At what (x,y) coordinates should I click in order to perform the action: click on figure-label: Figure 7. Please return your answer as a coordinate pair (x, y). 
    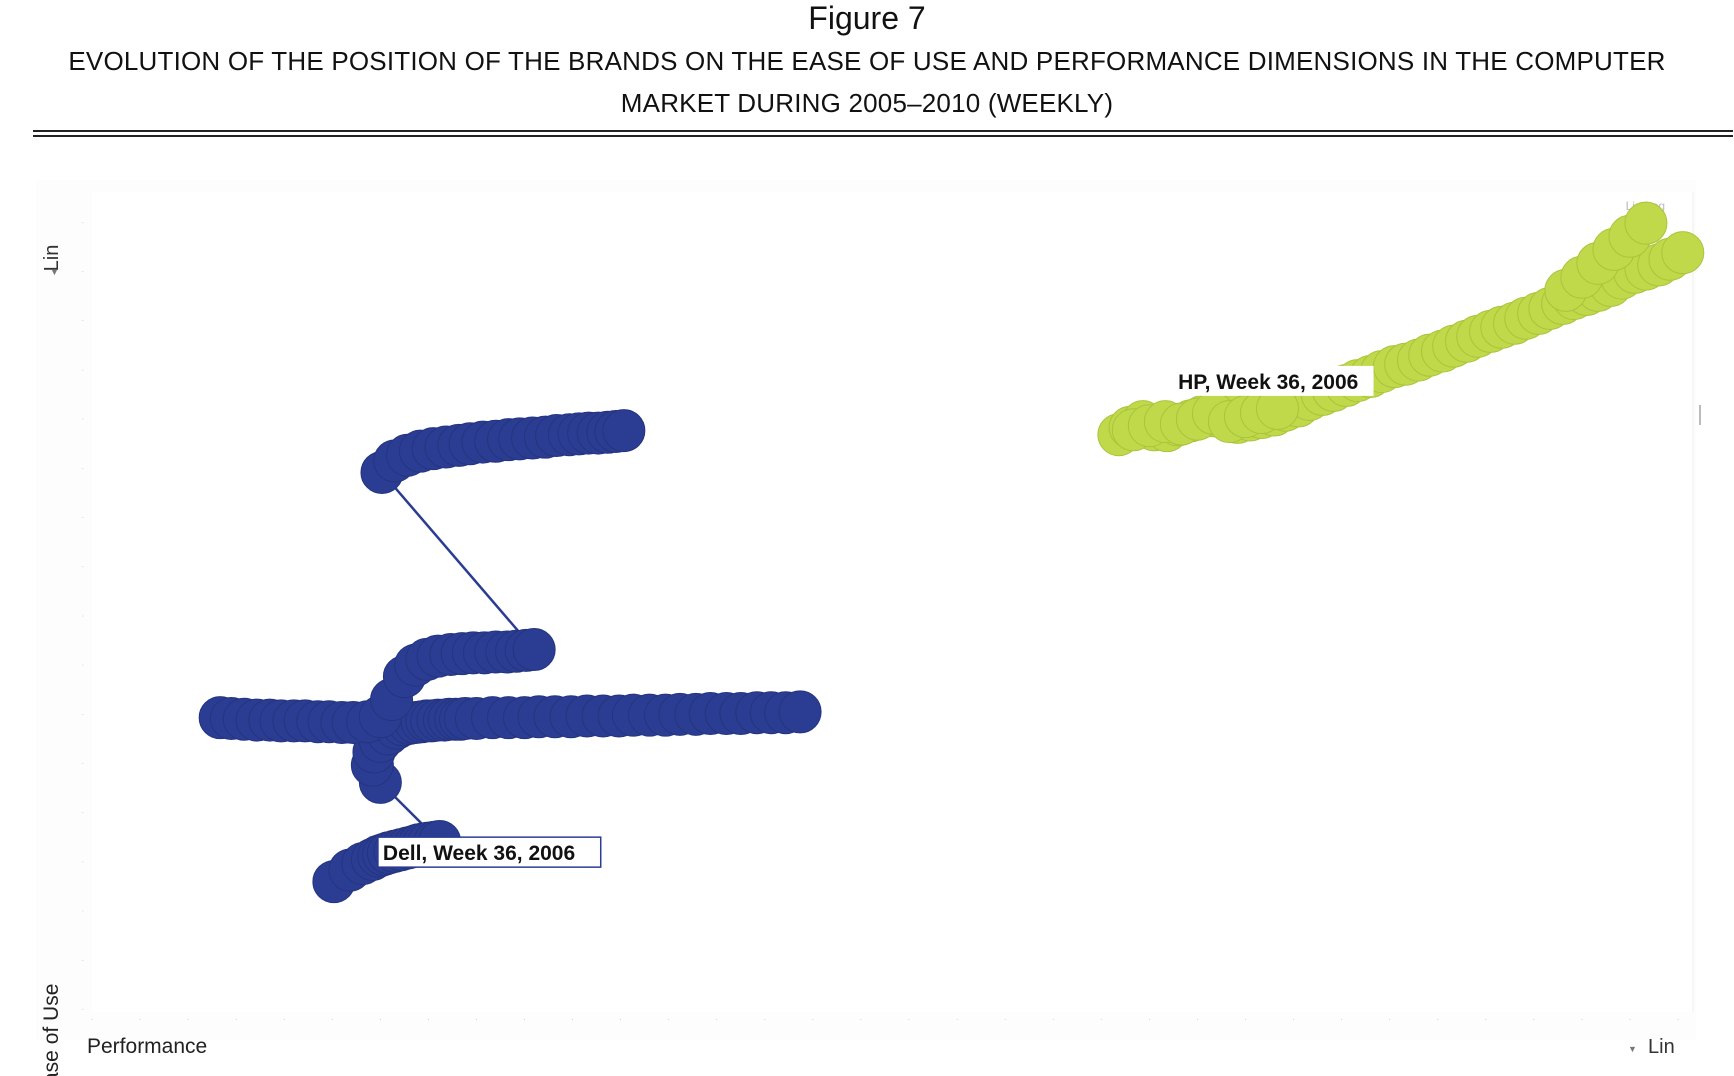
    Looking at the image, I should click on (867, 18).